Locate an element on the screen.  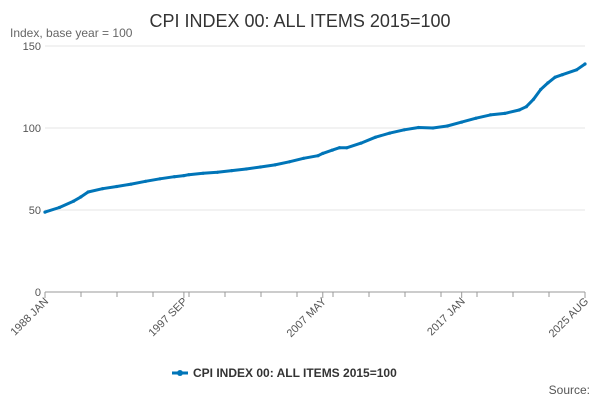
legend: CPI INDEX 00: ALL ITEMS 2015=100 is located at coordinates (284, 373).